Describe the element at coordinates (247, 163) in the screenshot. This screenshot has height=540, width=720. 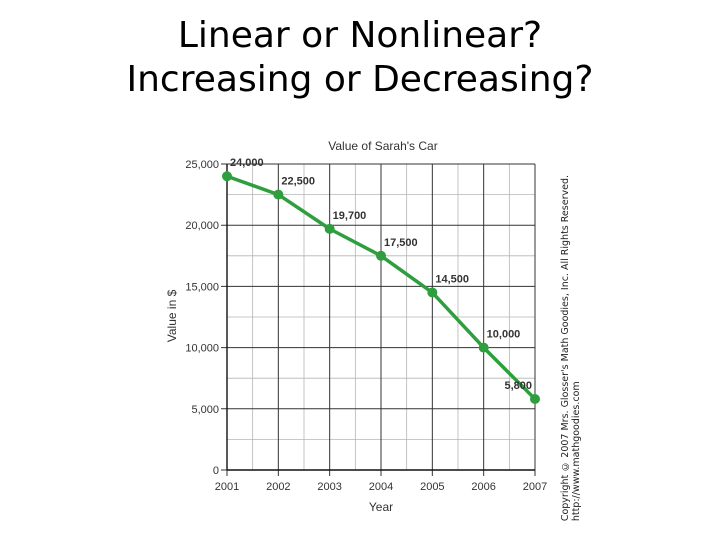
I see `data-label: 24,000` at that location.